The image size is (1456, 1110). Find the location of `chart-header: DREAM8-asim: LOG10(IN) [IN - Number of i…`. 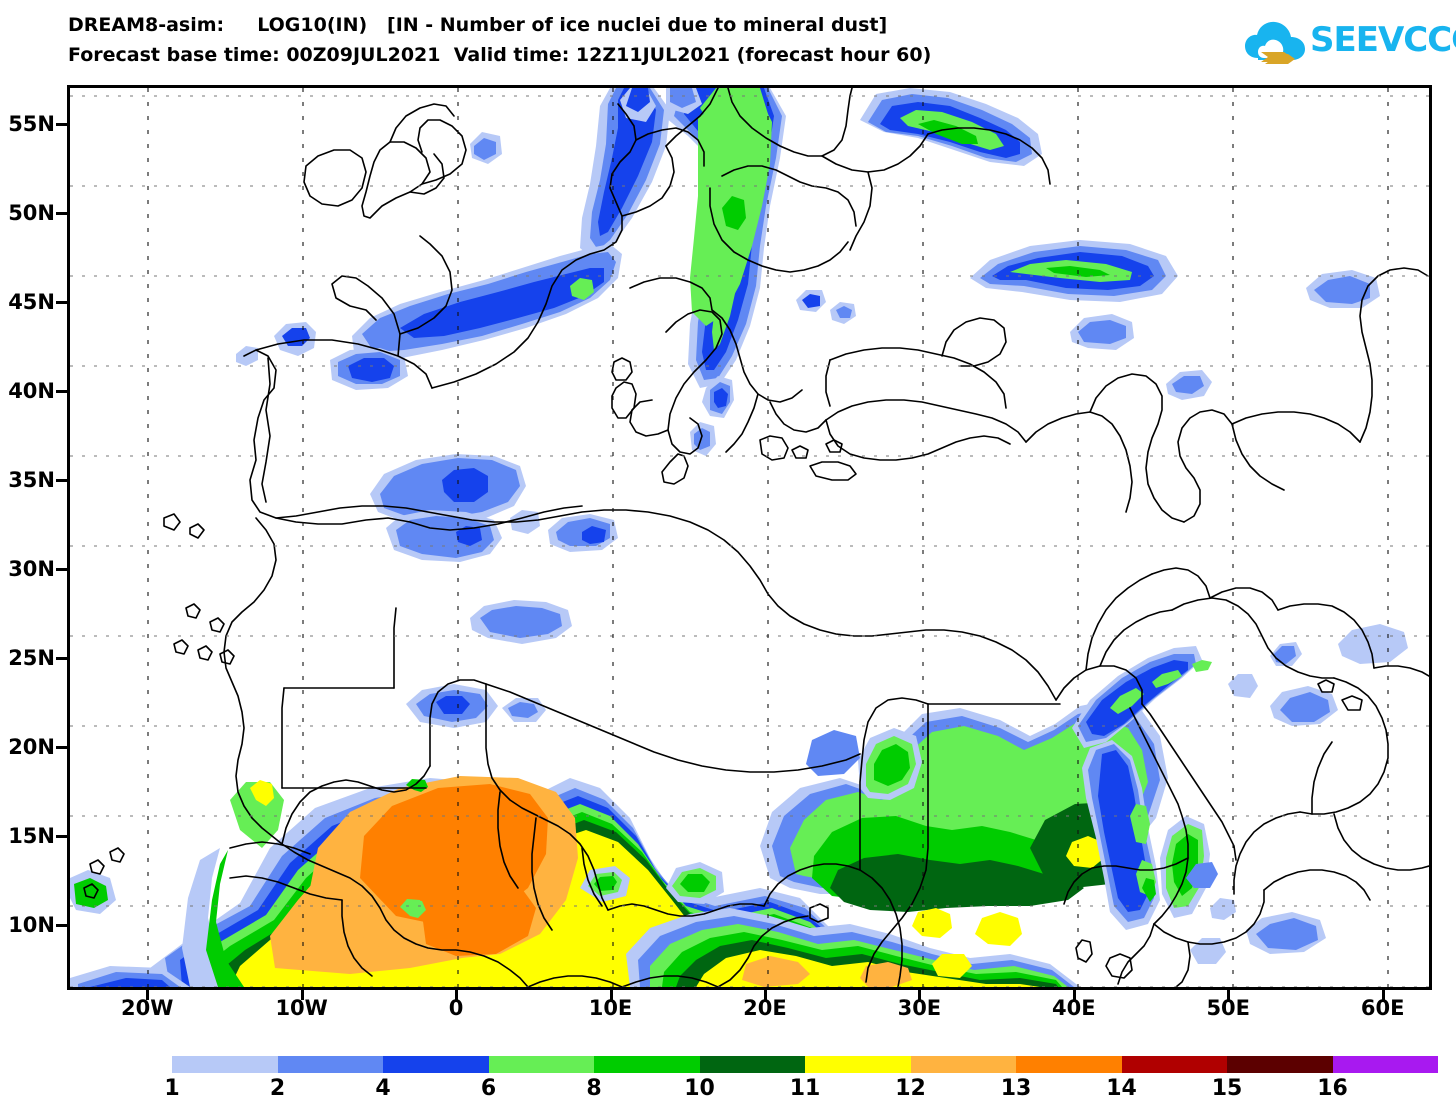

chart-header: DREAM8-asim: LOG10(IN) [IN - Number of i… is located at coordinates (728, 41).